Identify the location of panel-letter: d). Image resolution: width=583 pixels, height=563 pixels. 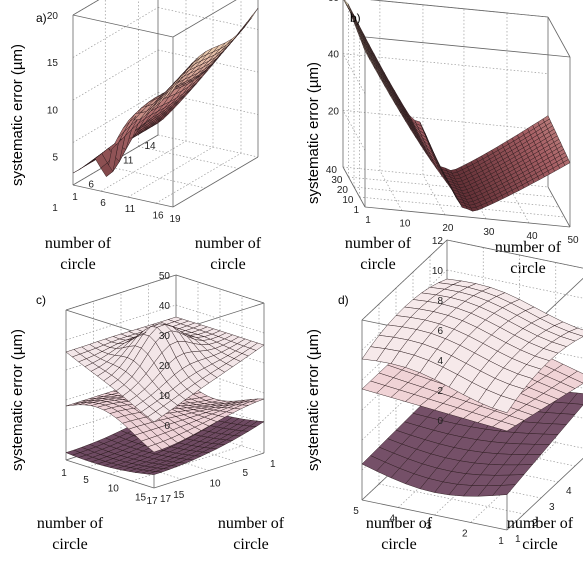
(343, 300).